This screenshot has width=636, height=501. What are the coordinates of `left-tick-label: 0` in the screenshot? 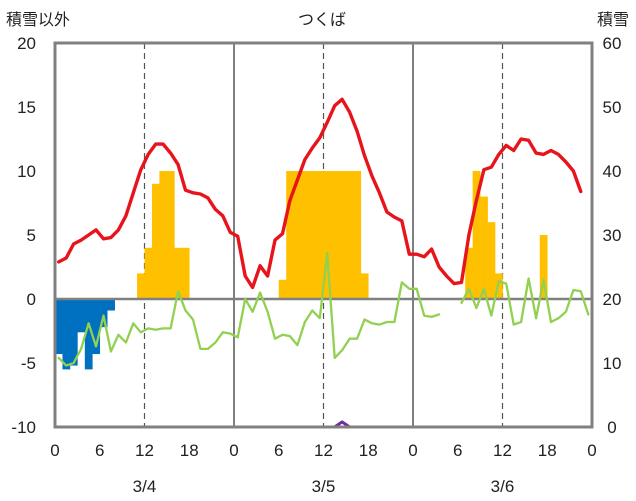 It's located at (31, 299).